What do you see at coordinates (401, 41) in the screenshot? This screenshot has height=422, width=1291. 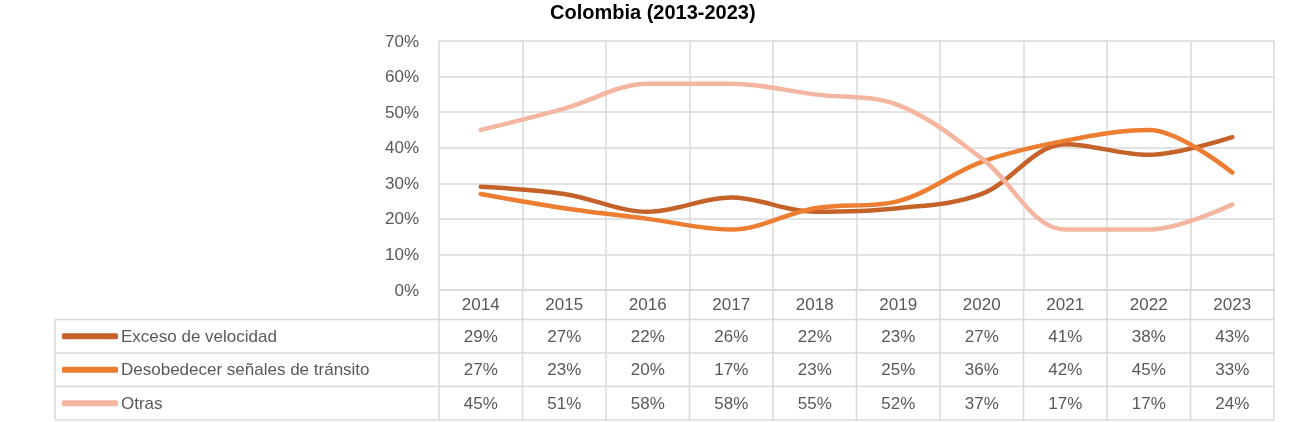 I see `y-tick-label: 70%` at bounding box center [401, 41].